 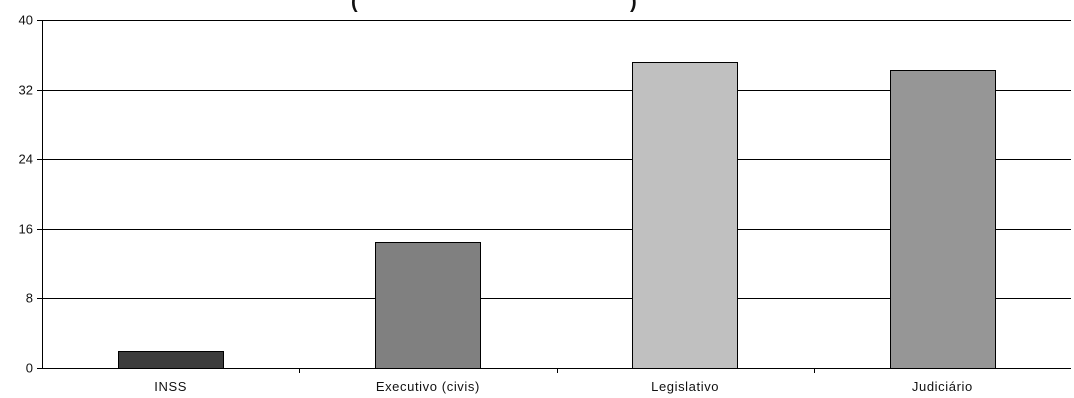 What do you see at coordinates (170, 386) in the screenshot?
I see `x-tick-label-0: INSS` at bounding box center [170, 386].